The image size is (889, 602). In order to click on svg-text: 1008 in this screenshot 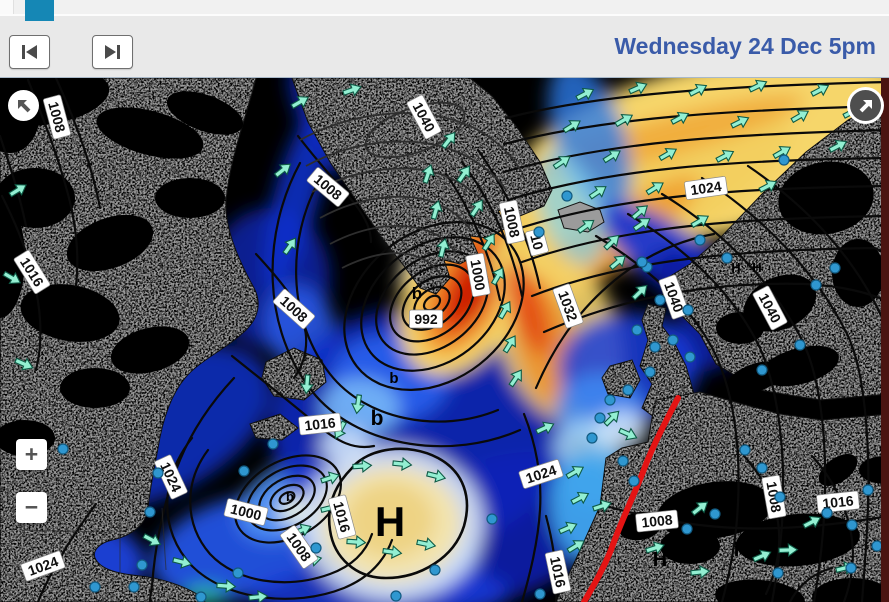, I will do `click(657, 520)`.